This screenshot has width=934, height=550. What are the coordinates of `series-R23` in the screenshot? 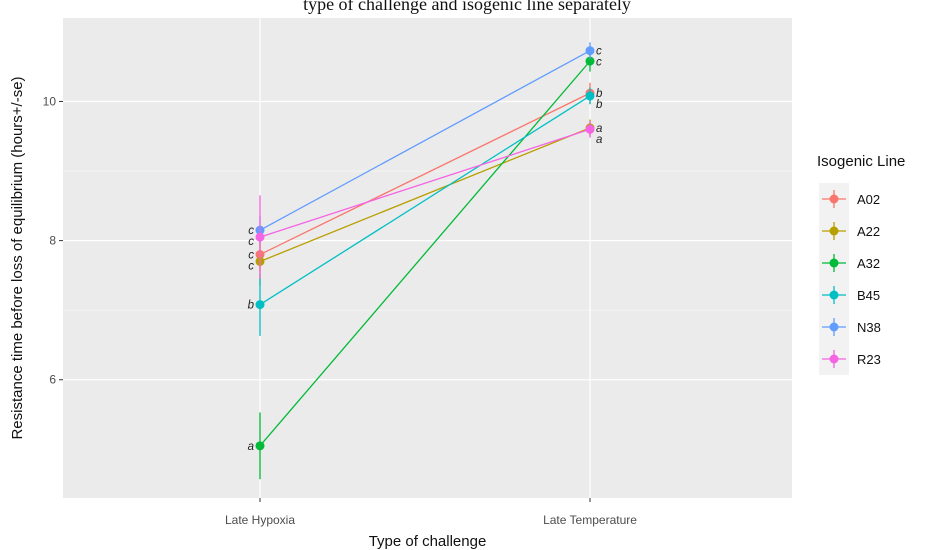 It's located at (425, 199).